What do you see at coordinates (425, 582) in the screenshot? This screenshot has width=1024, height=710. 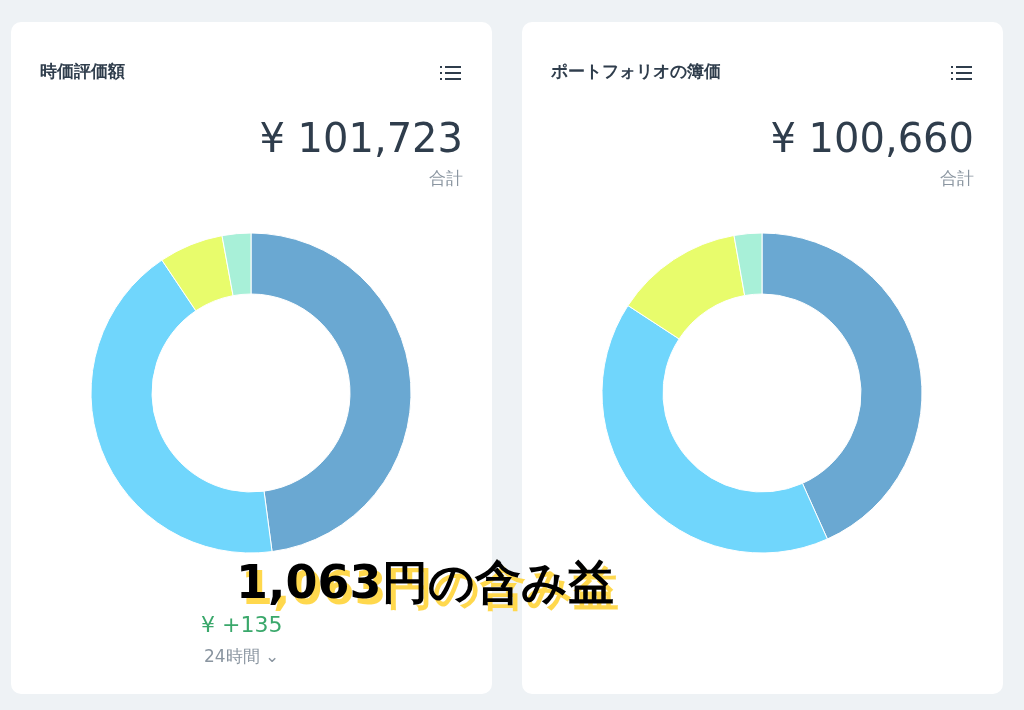 I see `text: 1,063円の含み益` at bounding box center [425, 582].